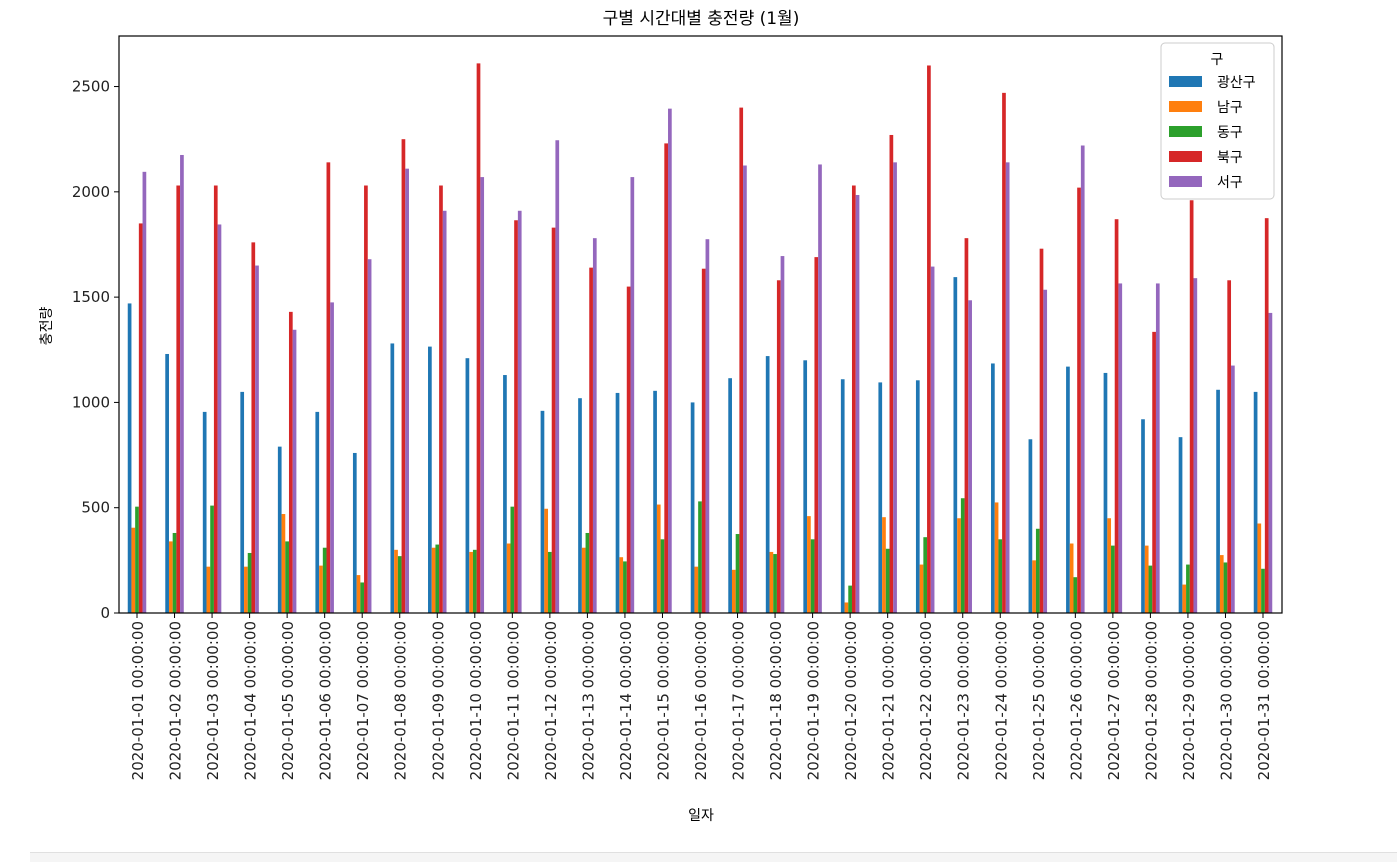  Describe the element at coordinates (1230, 158) in the screenshot. I see `legend-label-4: 북구` at that location.